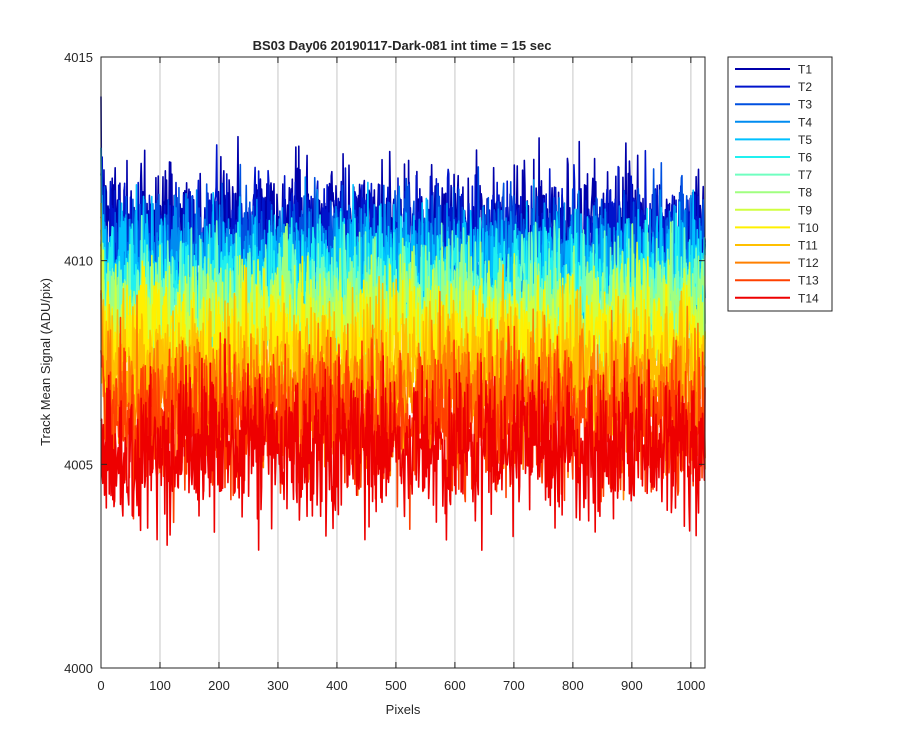 The image size is (900, 750). What do you see at coordinates (808, 298) in the screenshot?
I see `legend-label-t14: T14` at bounding box center [808, 298].